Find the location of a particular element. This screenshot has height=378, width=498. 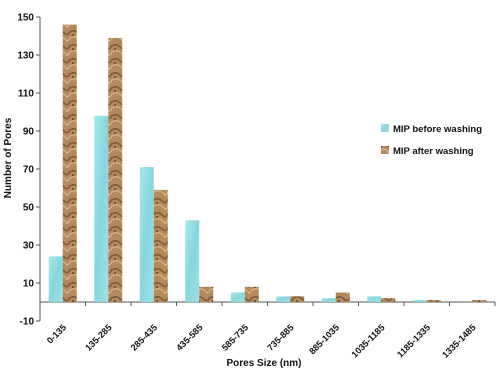

y-tick-label: 30 is located at coordinates (29, 246).